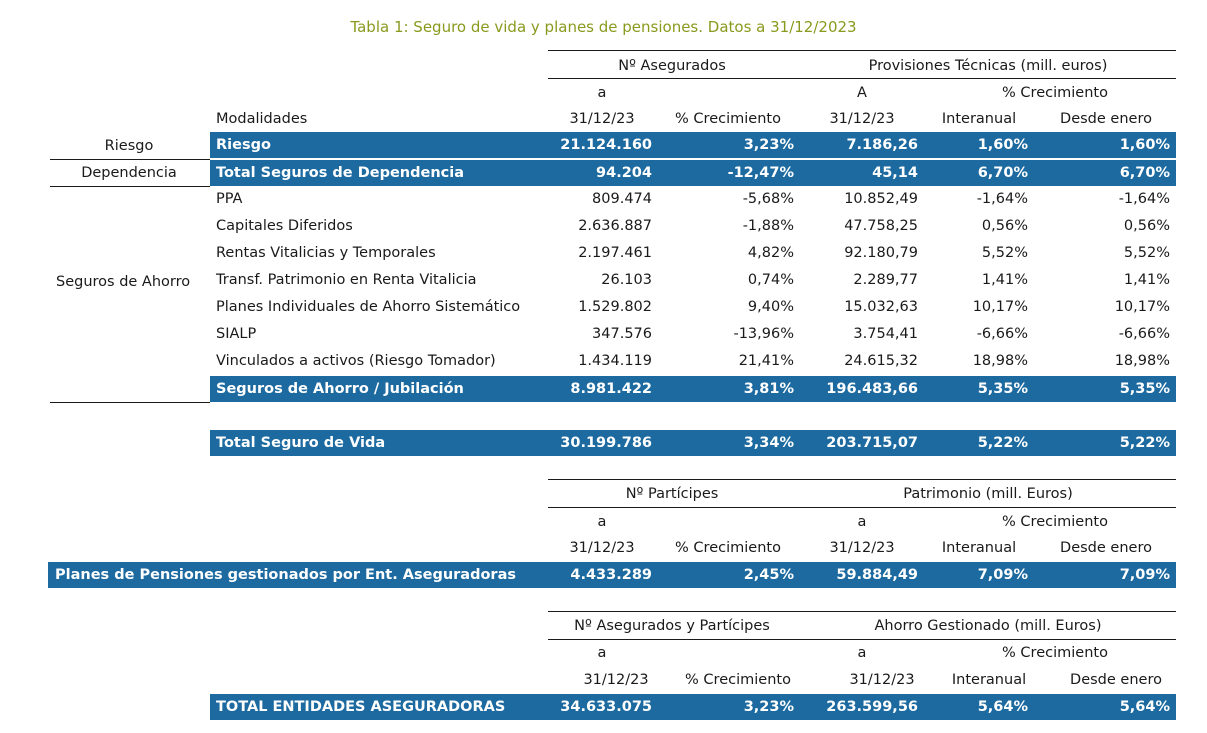 The image size is (1207, 733). What do you see at coordinates (1002, 145) in the screenshot?
I see `cell-interanual: 1,60%` at bounding box center [1002, 145].